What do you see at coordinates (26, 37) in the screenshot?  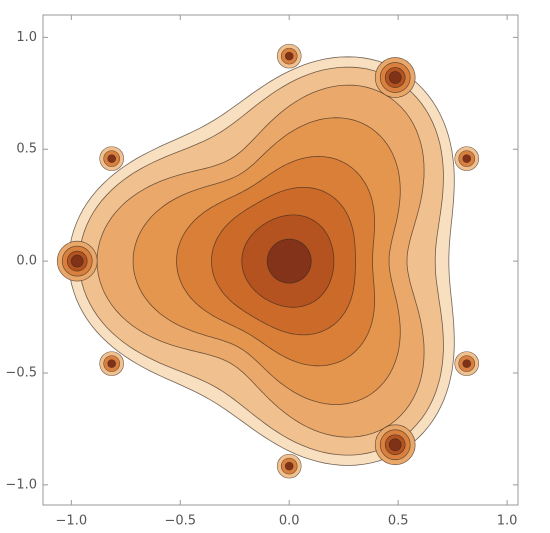 I see `y-tick-label: 1.0` at bounding box center [26, 37].